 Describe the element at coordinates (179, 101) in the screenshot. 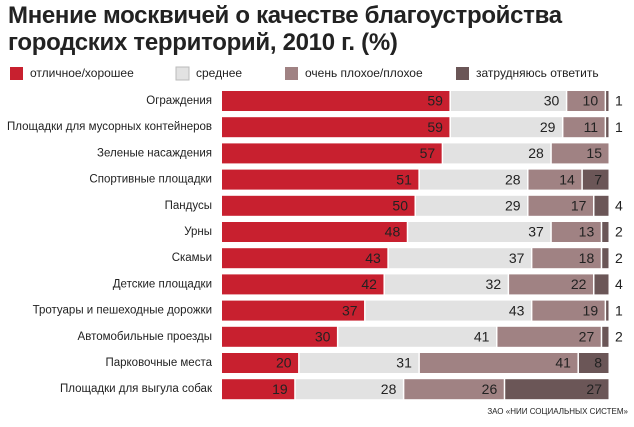

I see `category-label: Ограждения` at that location.